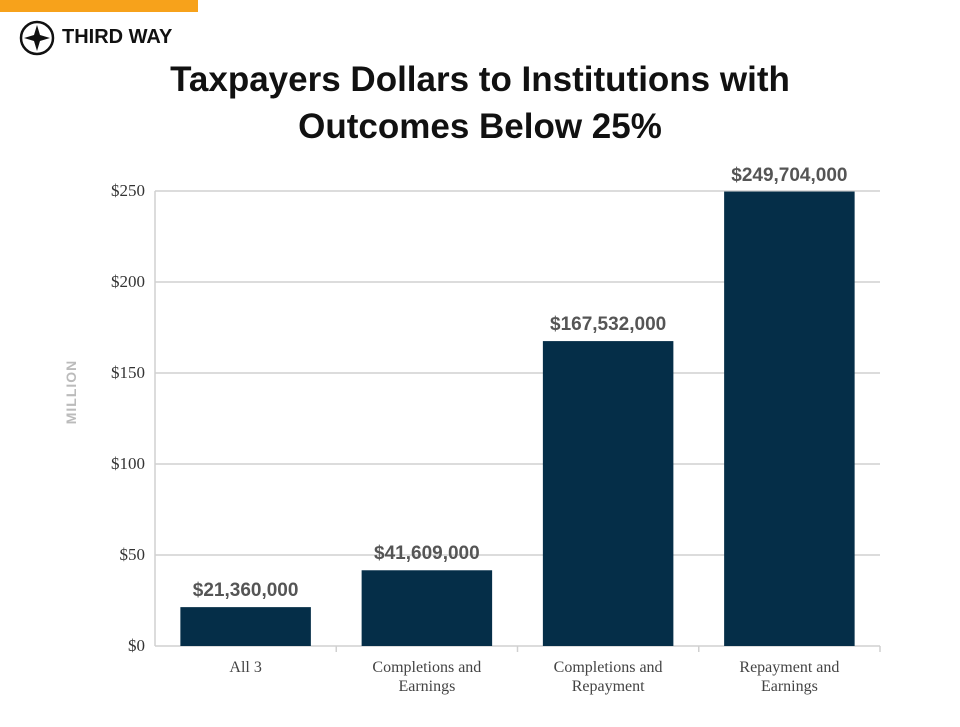 The width and height of the screenshot is (960, 727). What do you see at coordinates (427, 677) in the screenshot?
I see `x-tick-label: Completions and Earnings` at bounding box center [427, 677].